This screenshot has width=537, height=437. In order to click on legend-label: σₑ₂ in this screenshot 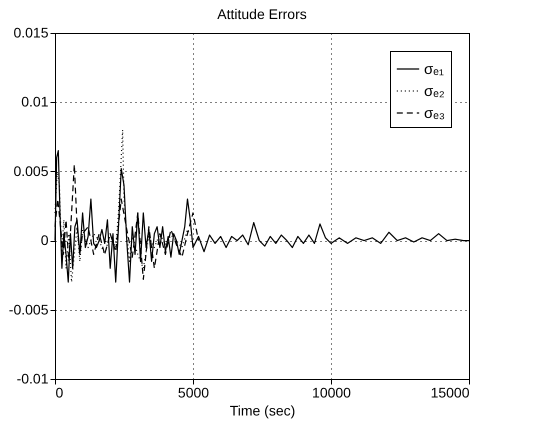, I will do `click(434, 91)`.